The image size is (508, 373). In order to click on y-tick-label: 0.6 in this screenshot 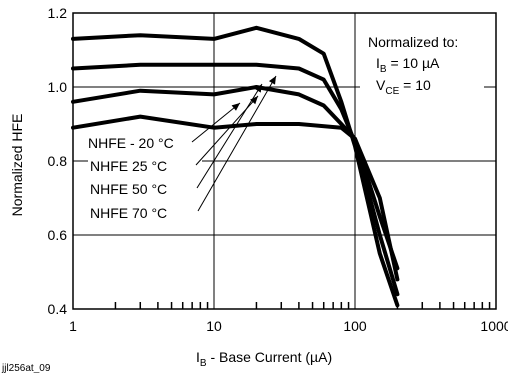, I will do `click(58, 235)`.